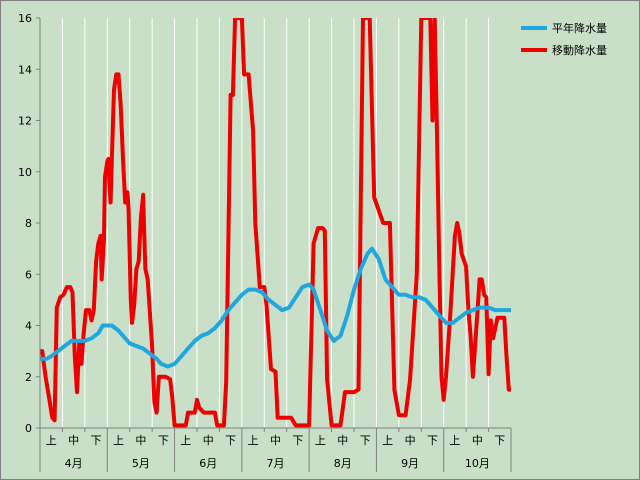 This screenshot has height=480, width=640. What do you see at coordinates (74, 463) in the screenshot?
I see `x-tick-label-month: 4月` at bounding box center [74, 463].